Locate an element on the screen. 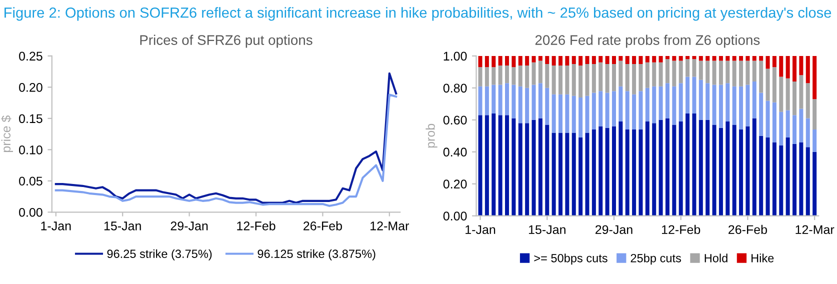 This screenshot has width=837, height=284. y-tick-label: 0.60 is located at coordinates (455, 120).